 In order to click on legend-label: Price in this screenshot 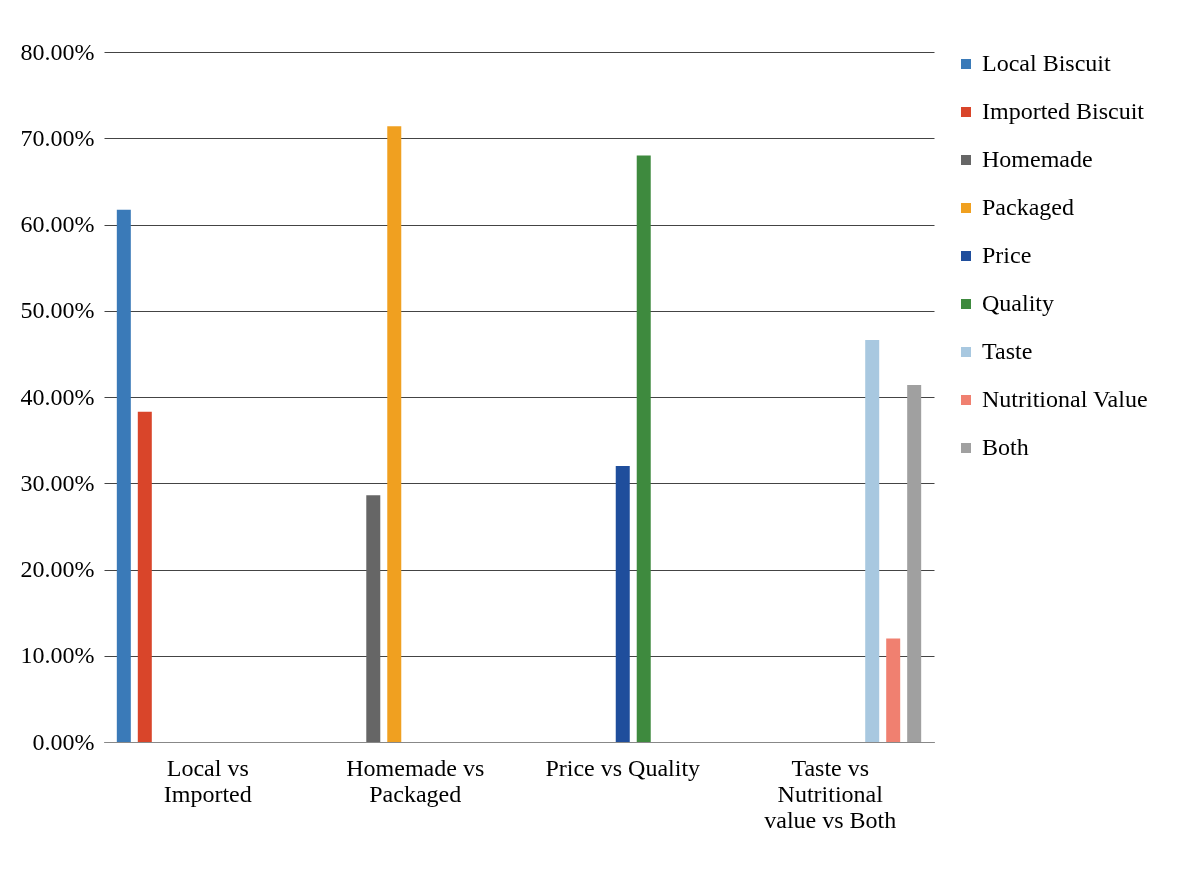, I will do `click(1007, 255)`.